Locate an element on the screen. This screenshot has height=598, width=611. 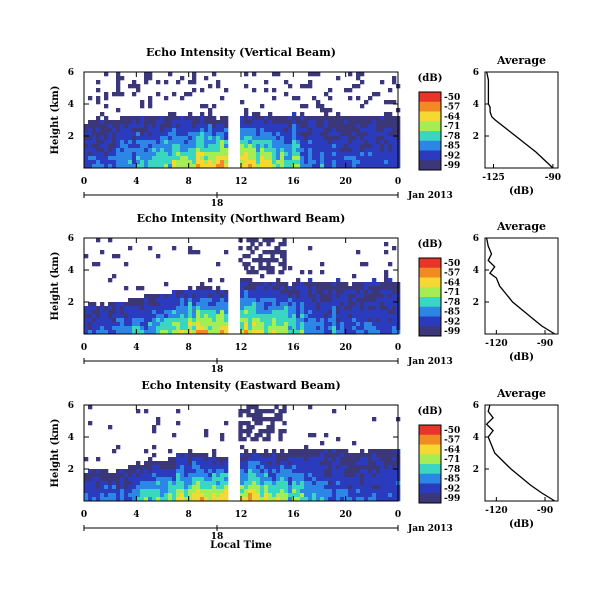
x-tick-label: 0 is located at coordinates (398, 515).